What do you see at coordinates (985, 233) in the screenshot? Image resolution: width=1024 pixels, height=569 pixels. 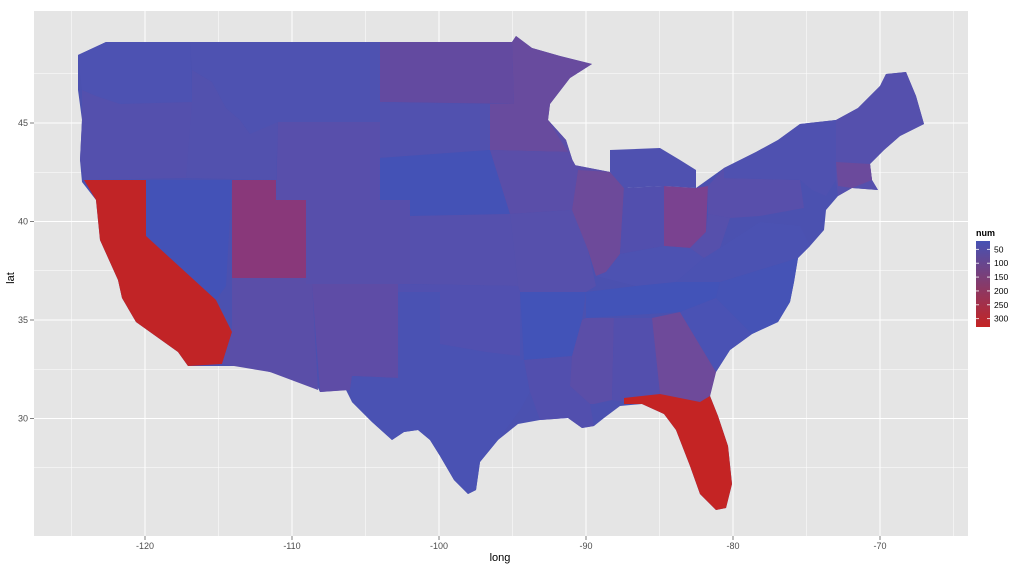 I see `legend-title: num` at bounding box center [985, 233].